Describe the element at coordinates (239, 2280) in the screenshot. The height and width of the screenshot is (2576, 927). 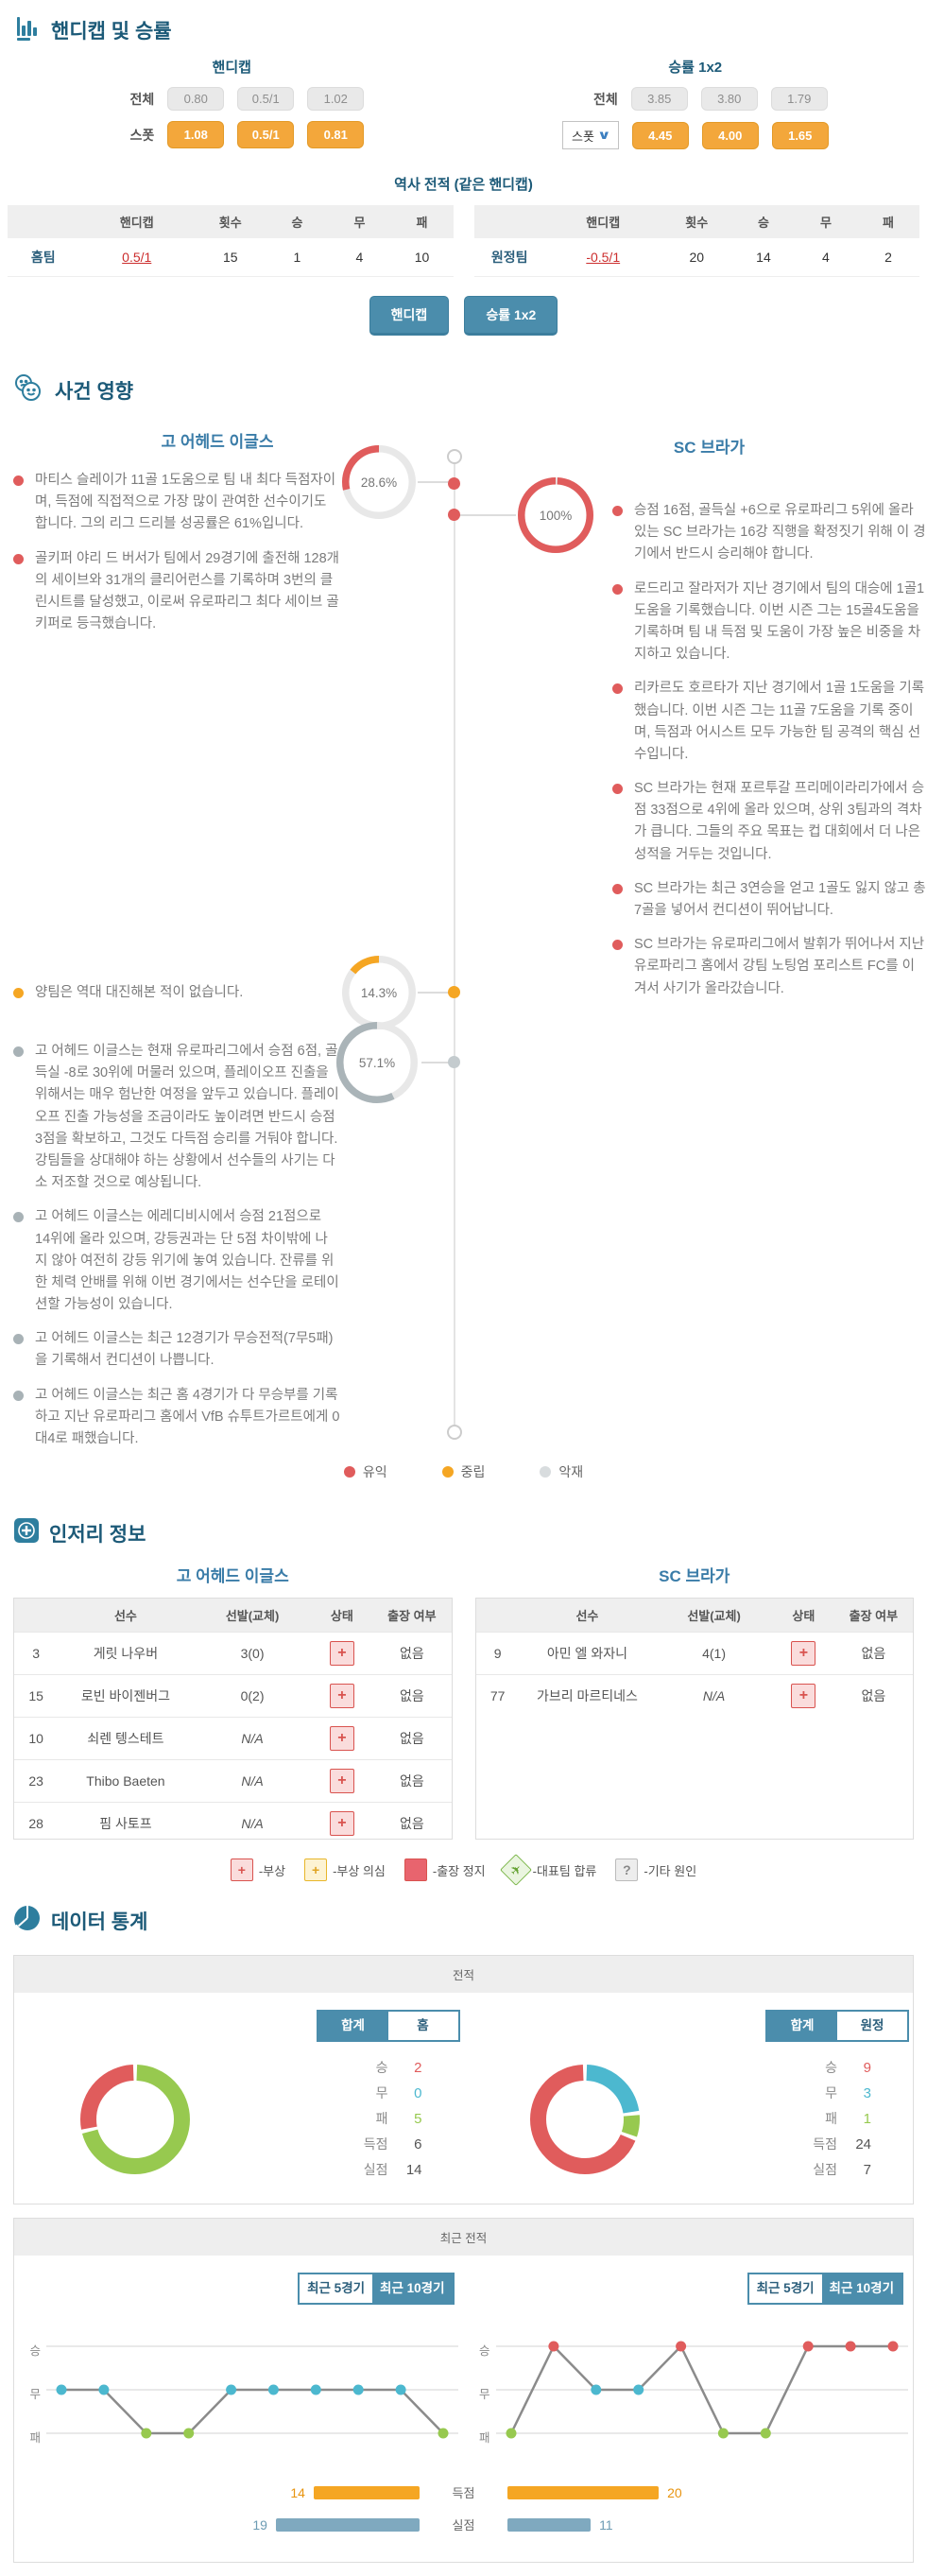
I see `recent-home-half: 최근 5경기 최근 10경기` at that location.